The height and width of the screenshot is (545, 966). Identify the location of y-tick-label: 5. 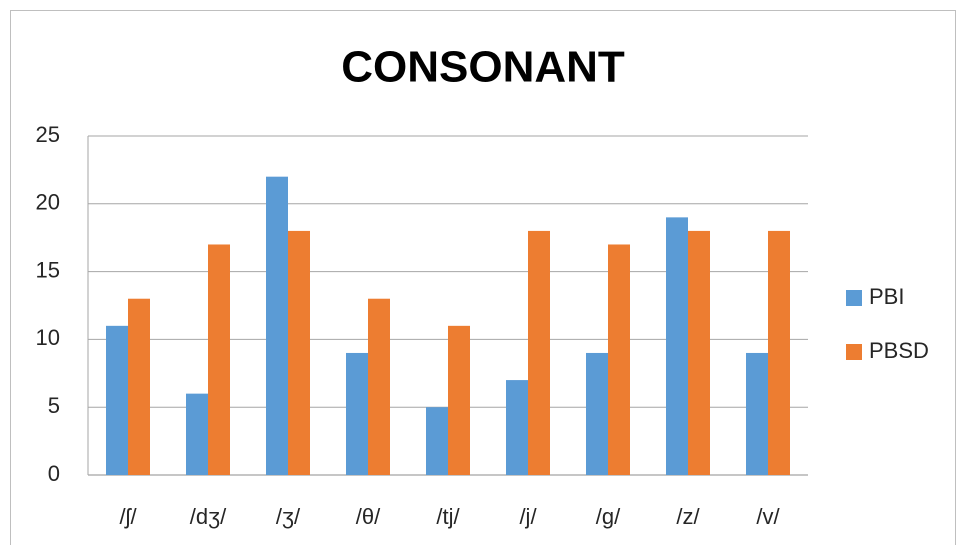
(54, 405).